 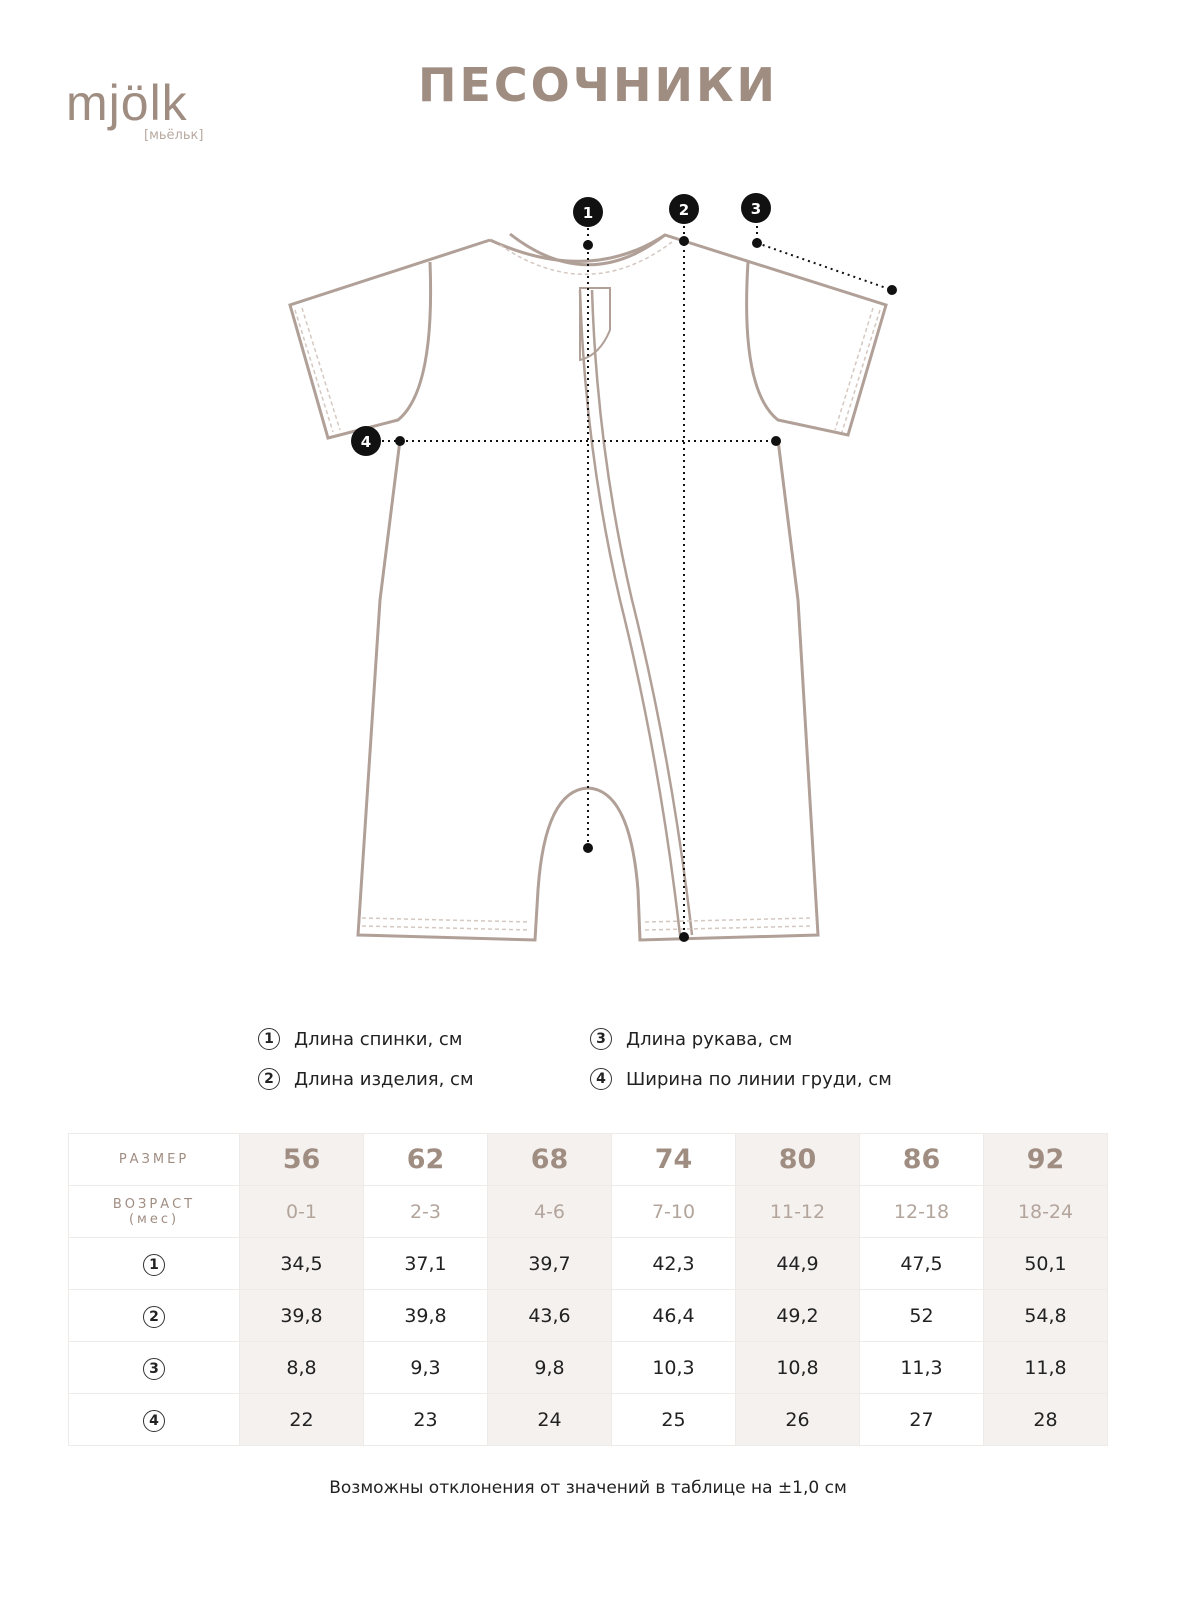 I want to click on logo-subtext: [мьёльк], so click(x=174, y=135).